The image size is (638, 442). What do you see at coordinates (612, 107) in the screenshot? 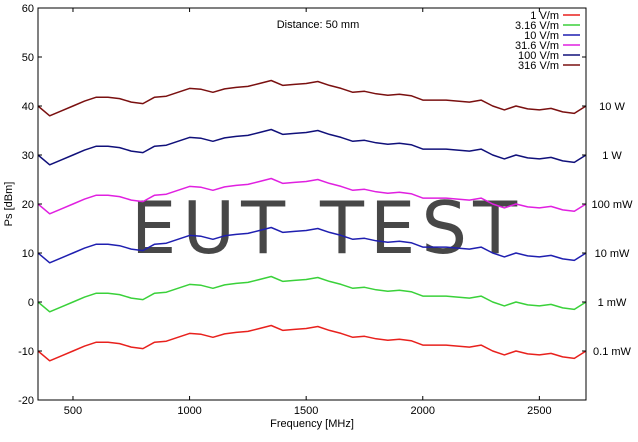
I see `power-level-label: 10 W` at bounding box center [612, 107].